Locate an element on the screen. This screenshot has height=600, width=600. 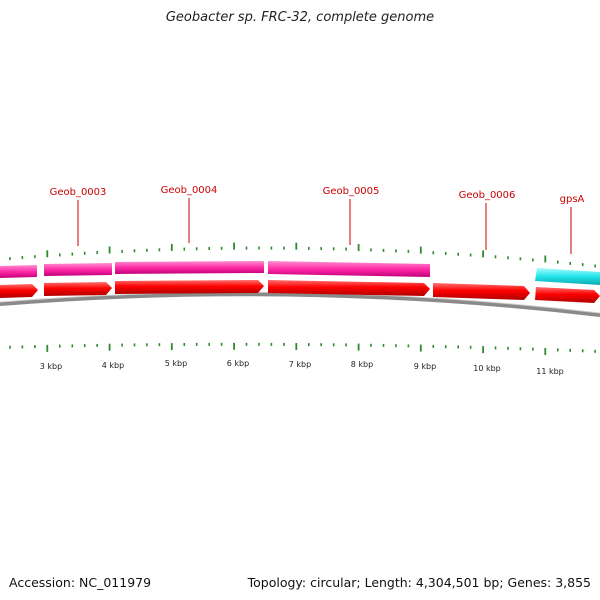
scale-label-10kbp: 10 kbp is located at coordinates (487, 368).